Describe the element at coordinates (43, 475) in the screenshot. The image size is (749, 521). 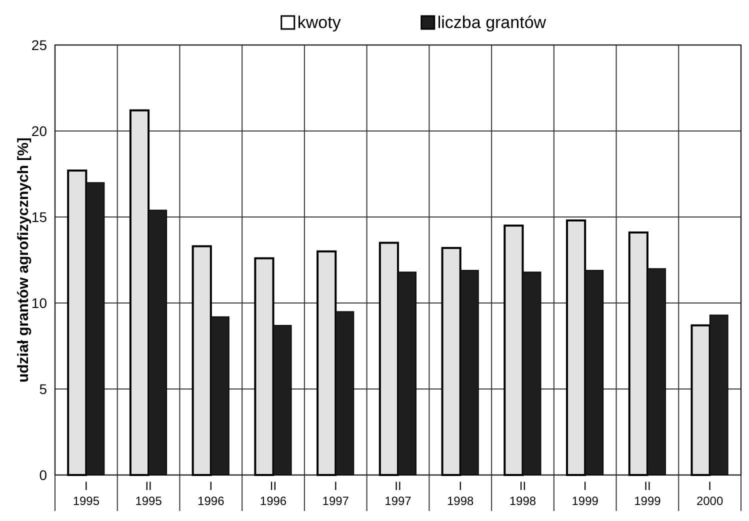
I see `y-tick-label: 0` at that location.